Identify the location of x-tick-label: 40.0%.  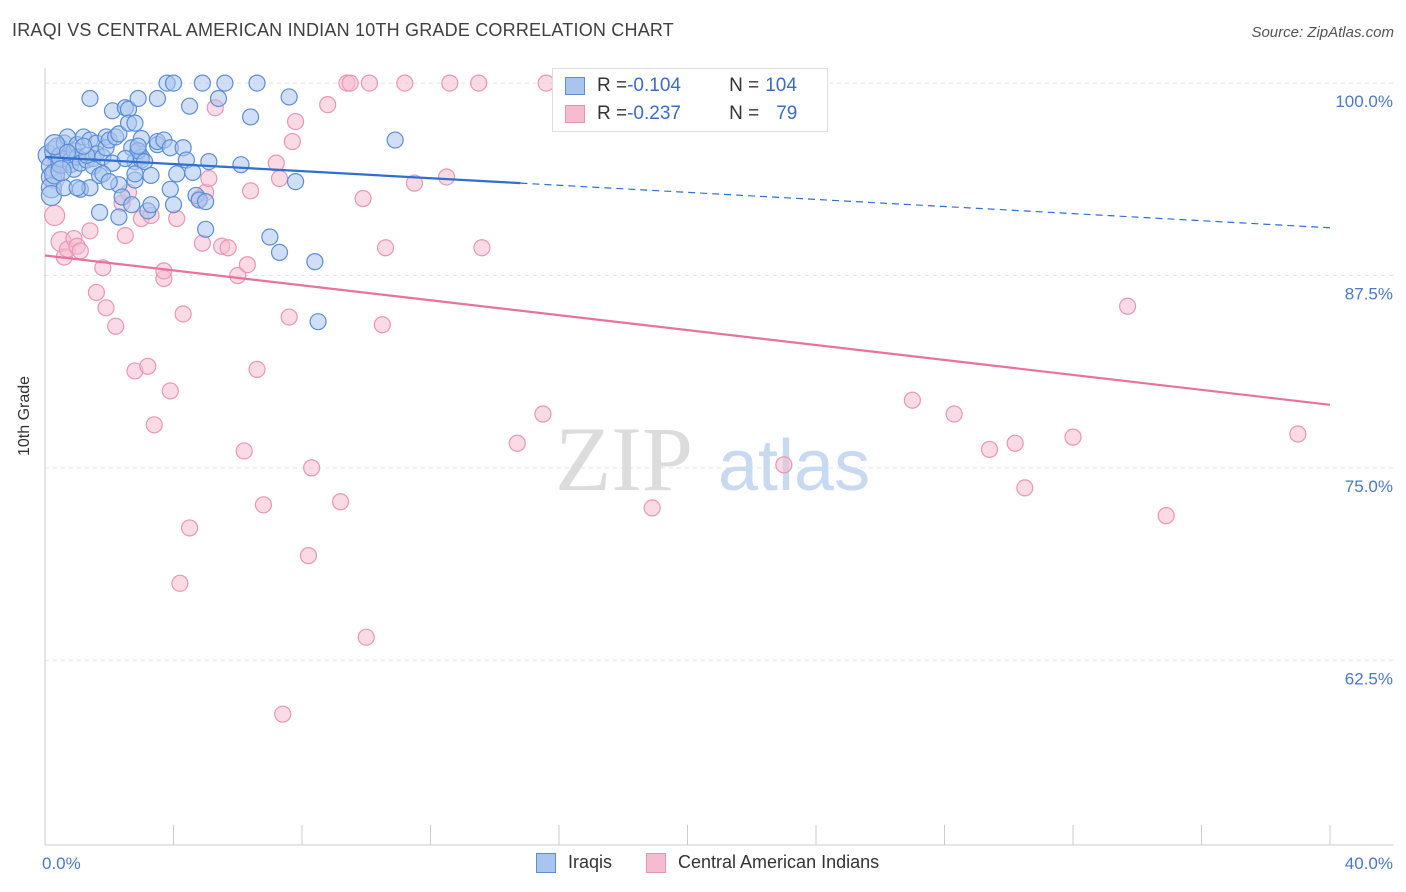
(1369, 863).